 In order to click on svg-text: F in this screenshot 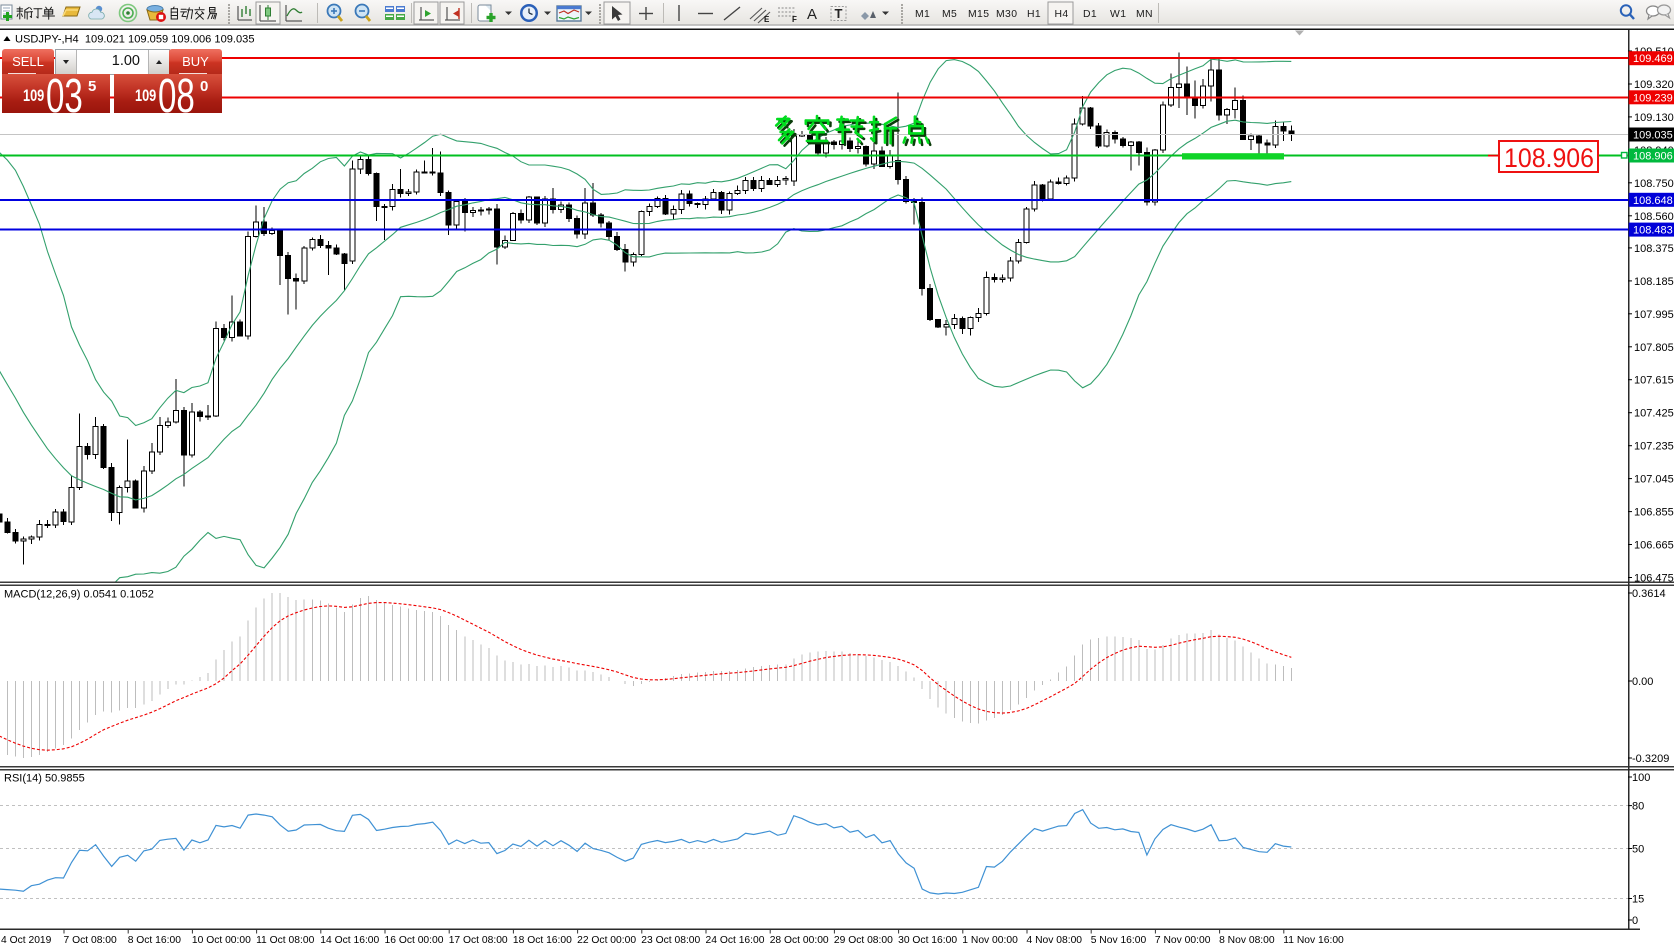, I will do `click(794, 19)`.